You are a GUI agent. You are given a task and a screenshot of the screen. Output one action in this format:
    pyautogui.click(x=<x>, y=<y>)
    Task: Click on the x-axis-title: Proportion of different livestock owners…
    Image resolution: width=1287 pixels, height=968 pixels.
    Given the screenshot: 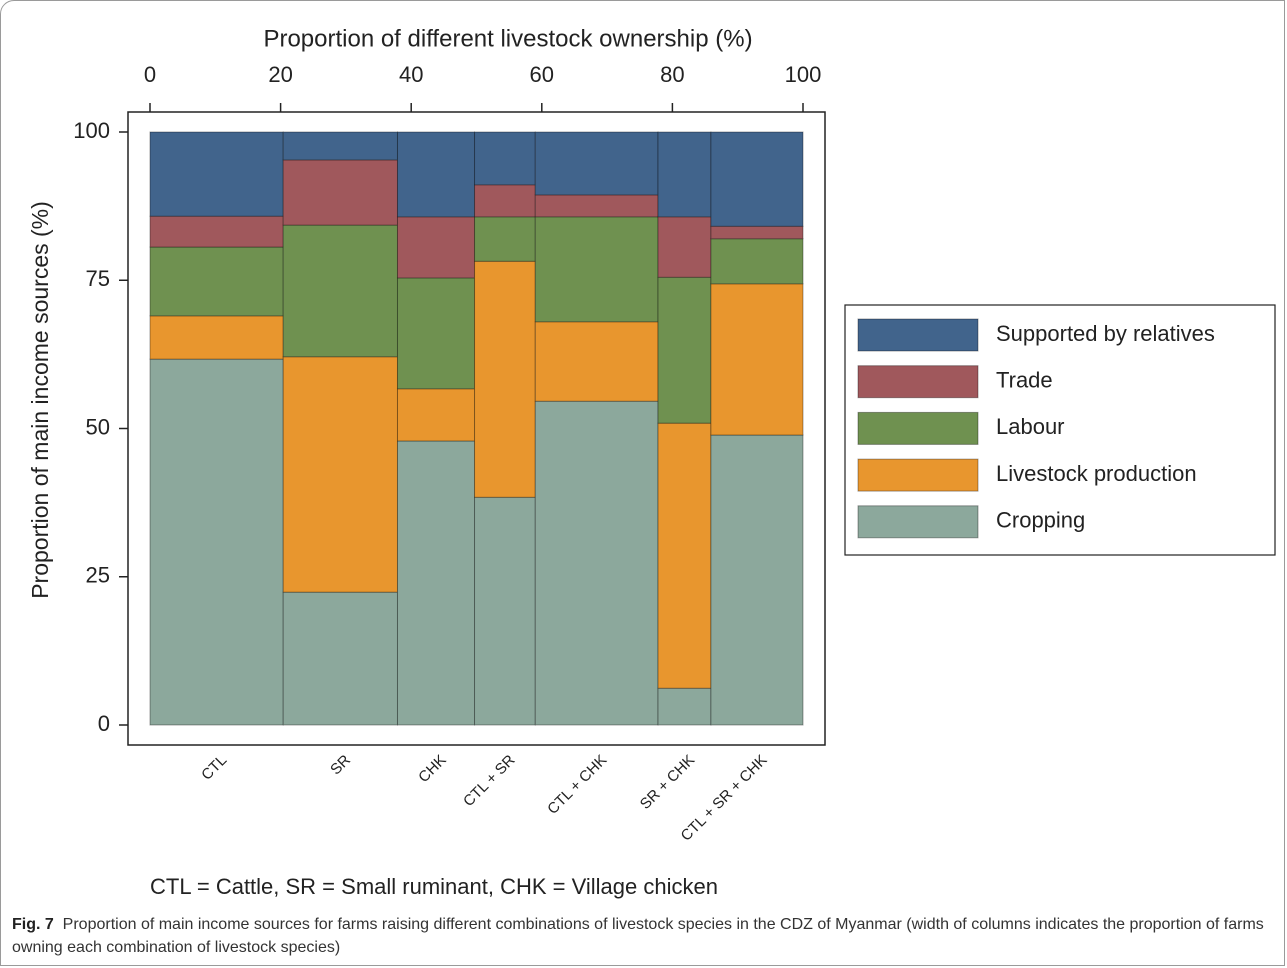 What is the action you would take?
    pyautogui.click(x=507, y=38)
    